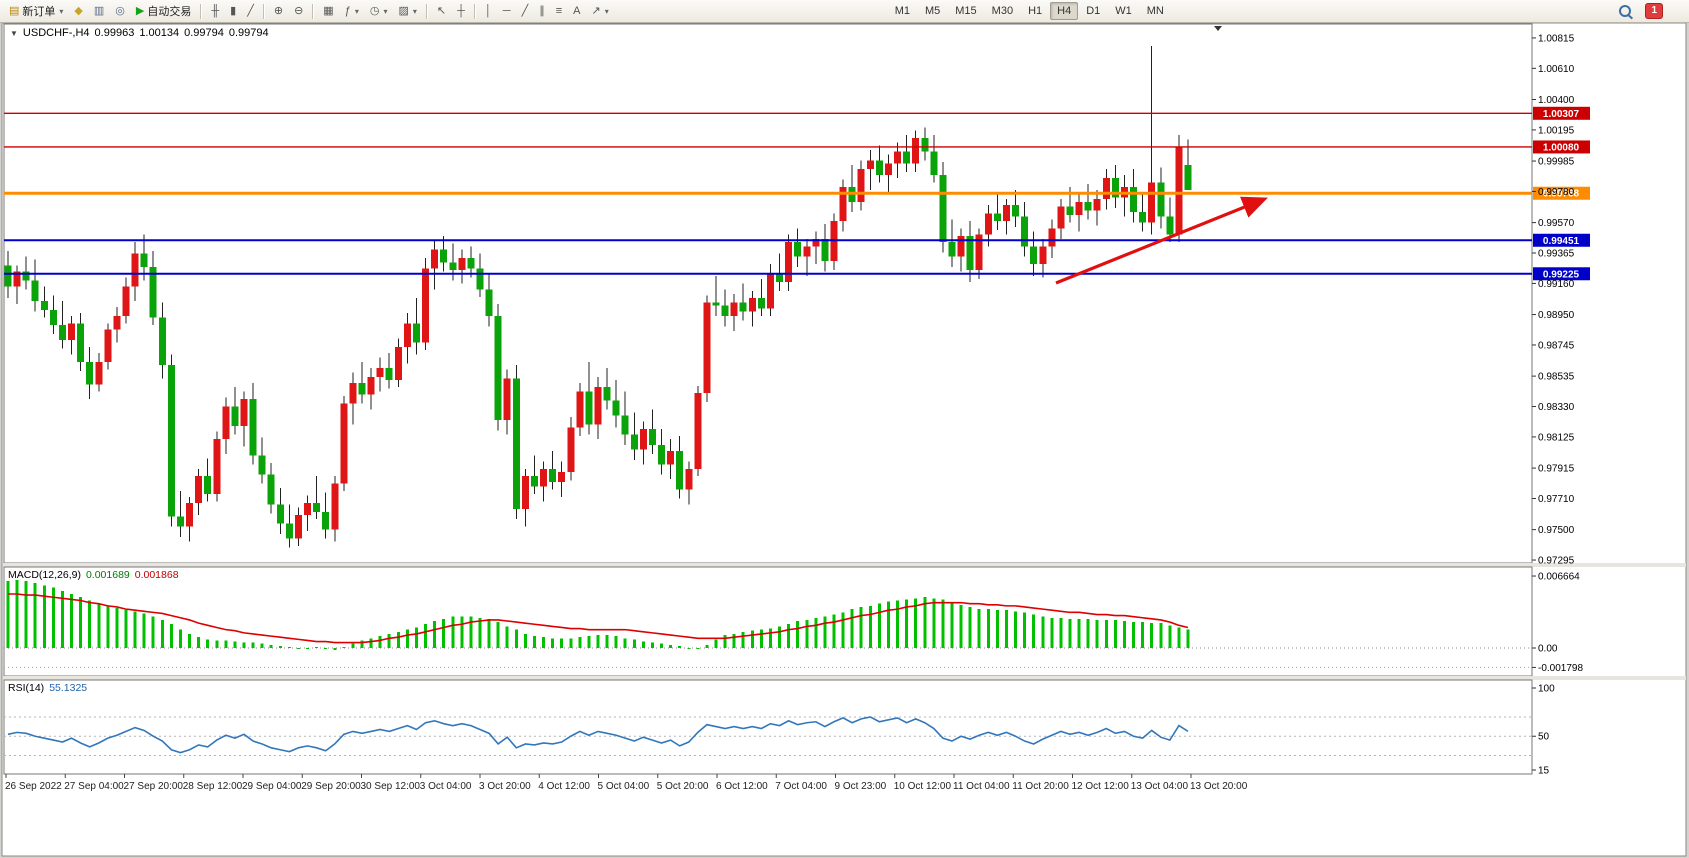 The height and width of the screenshot is (858, 1689). Describe the element at coordinates (352, 11) in the screenshot. I see `indicators-icon: ƒ ▾` at that location.